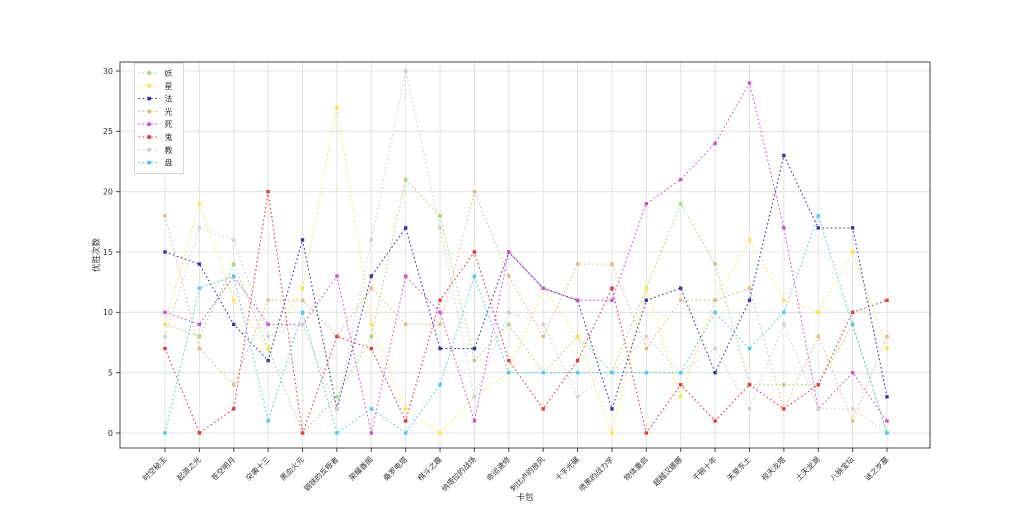  What do you see at coordinates (108, 71) in the screenshot?
I see `y-tick-label: 30` at bounding box center [108, 71].